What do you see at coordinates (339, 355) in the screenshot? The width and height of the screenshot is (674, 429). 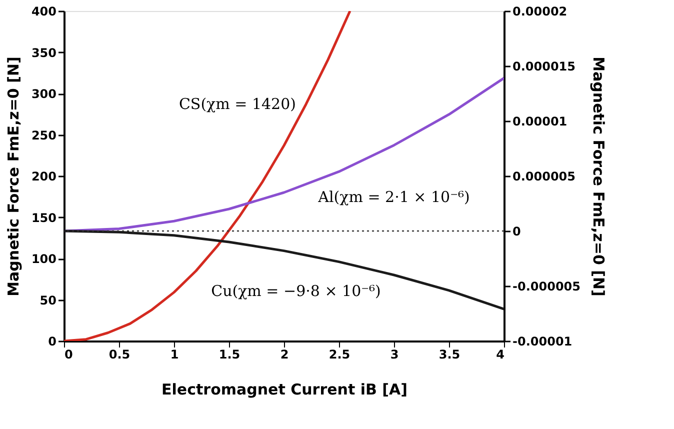 I see `x-tick-label: 2.5` at bounding box center [339, 355].